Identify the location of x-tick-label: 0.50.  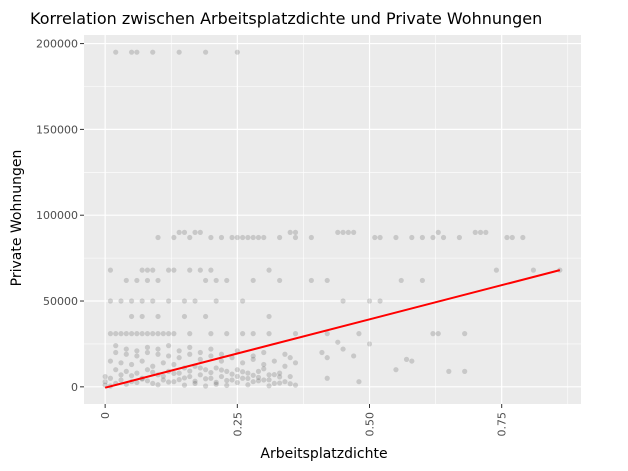
(370, 424).